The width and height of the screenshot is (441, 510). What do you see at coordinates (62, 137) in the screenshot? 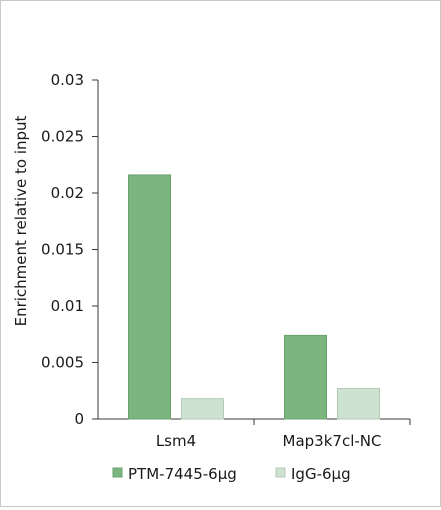
I see `y-tick-label: 0.025` at bounding box center [62, 137].